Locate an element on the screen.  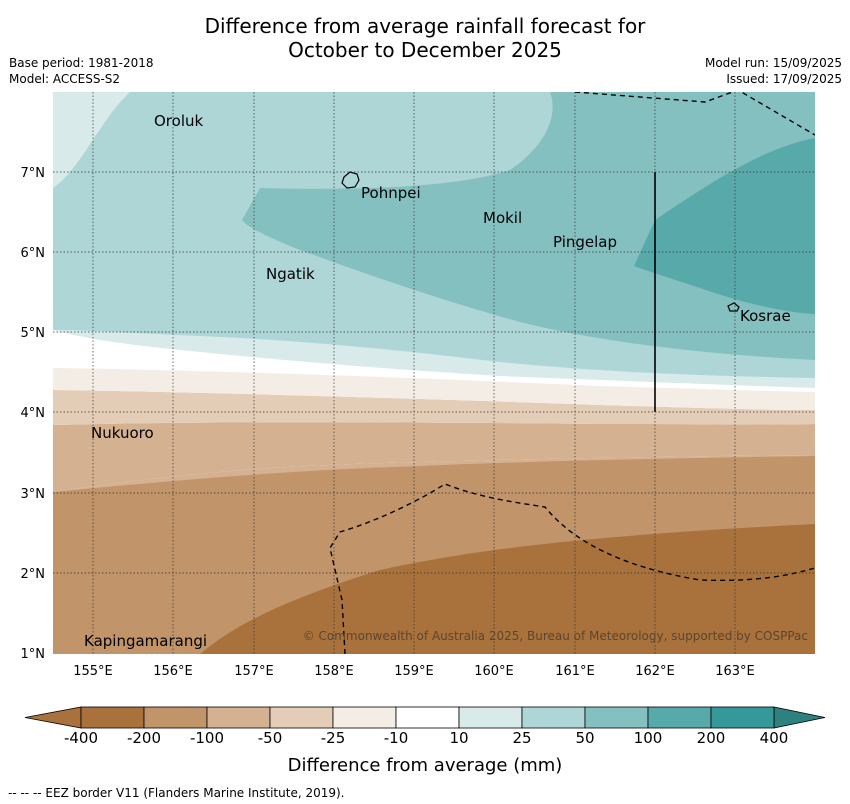
colorbar is located at coordinates (425, 717).